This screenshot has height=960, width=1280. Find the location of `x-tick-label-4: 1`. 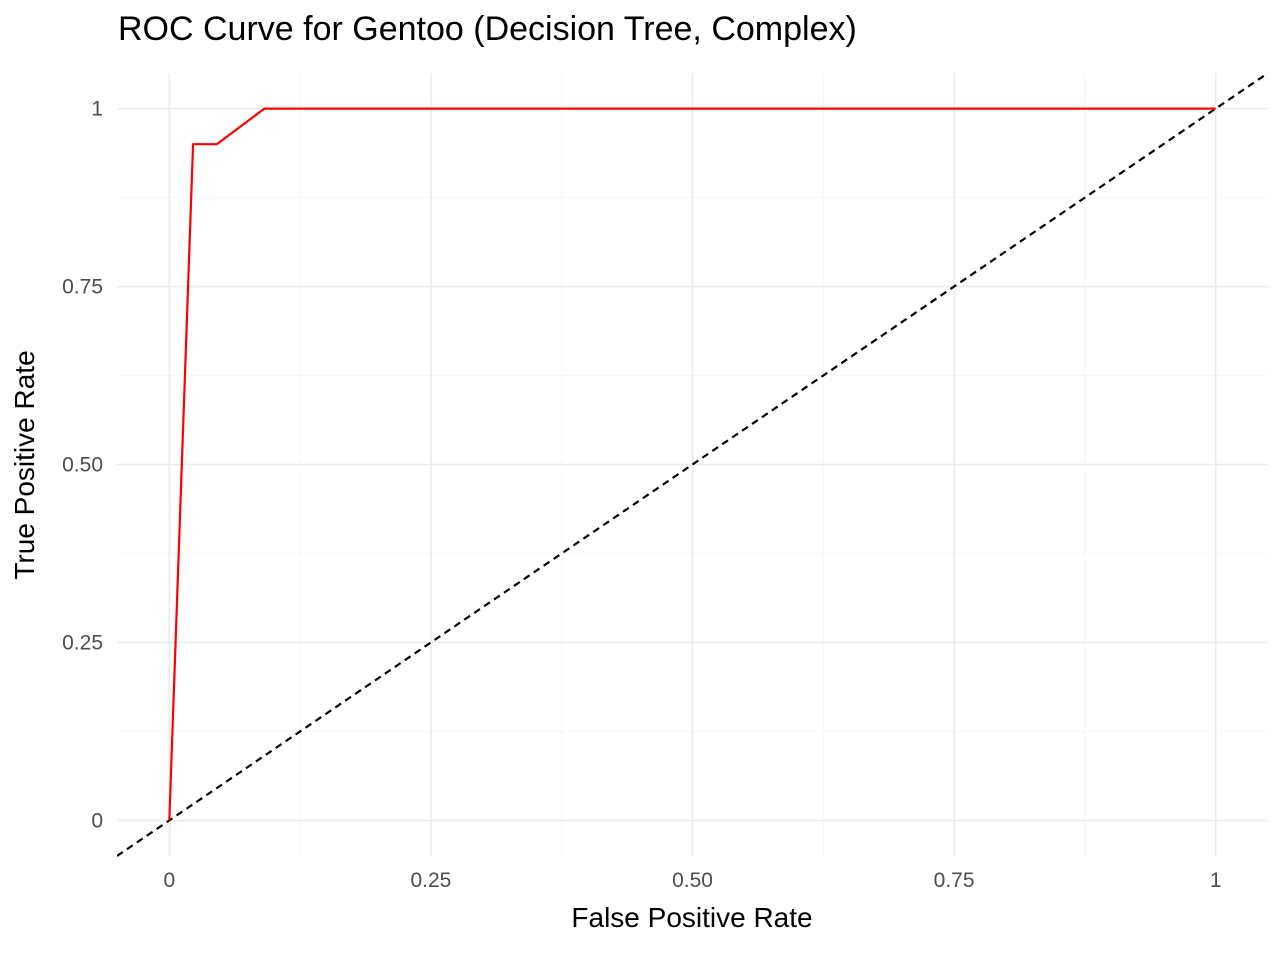

x-tick-label-4: 1 is located at coordinates (1216, 880).